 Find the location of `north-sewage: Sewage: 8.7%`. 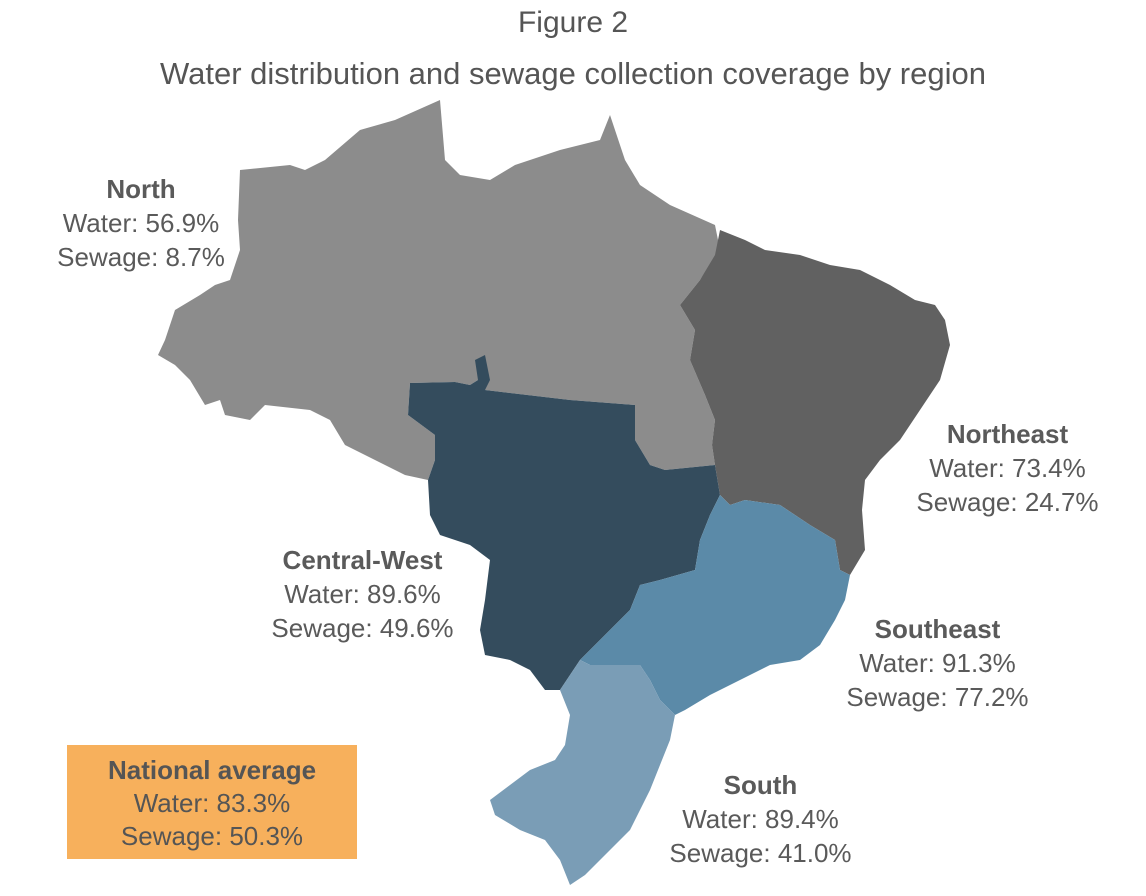

north-sewage: Sewage: 8.7% is located at coordinates (141, 257).